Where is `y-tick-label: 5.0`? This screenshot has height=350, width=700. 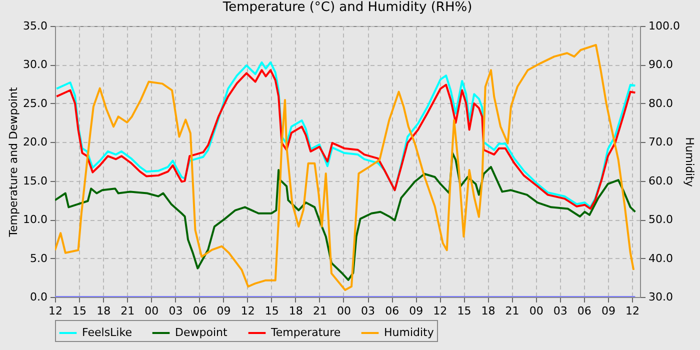
y-tick-label: 5.0 is located at coordinates (39, 258).